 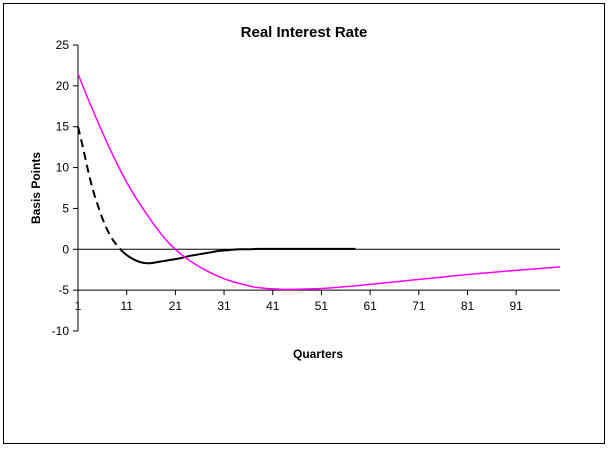 What do you see at coordinates (63, 127) in the screenshot?
I see `y-tick-label: 15` at bounding box center [63, 127].